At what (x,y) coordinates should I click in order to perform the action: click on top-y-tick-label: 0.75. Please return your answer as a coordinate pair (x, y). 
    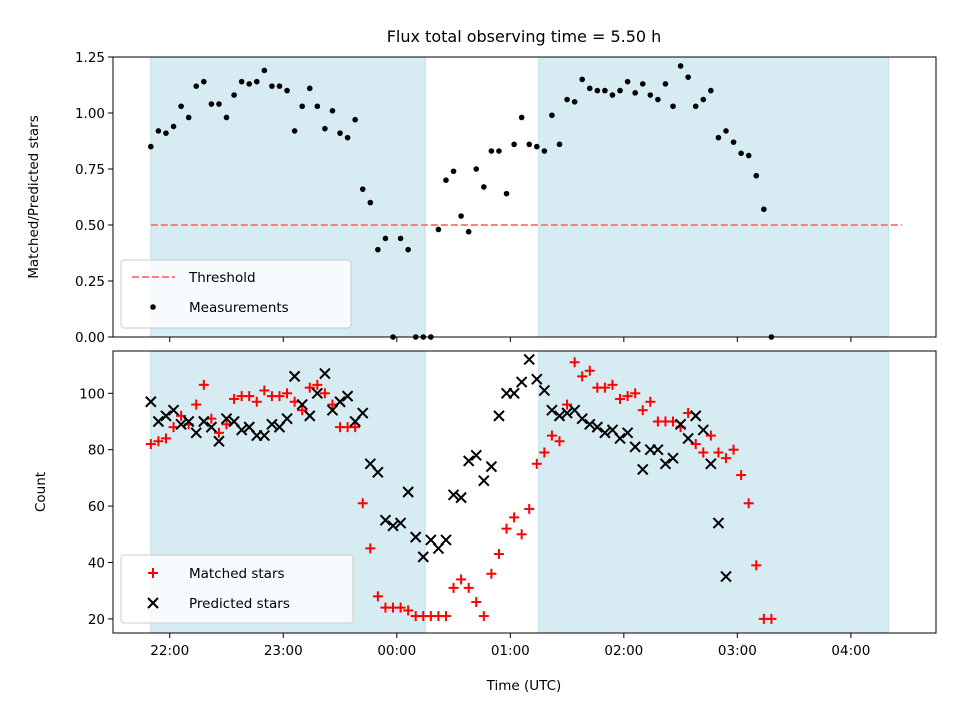
    Looking at the image, I should click on (90, 170).